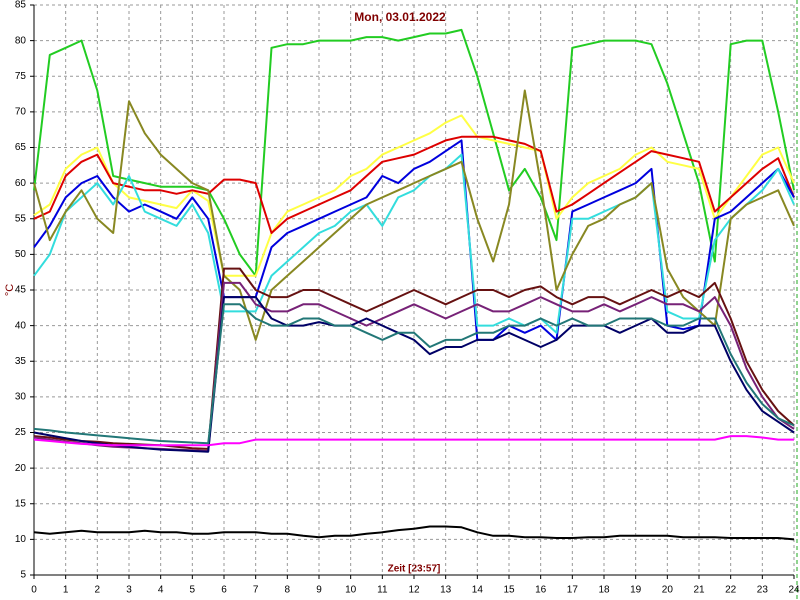  What do you see at coordinates (193, 590) in the screenshot?
I see `x-tick-label: 5` at bounding box center [193, 590].